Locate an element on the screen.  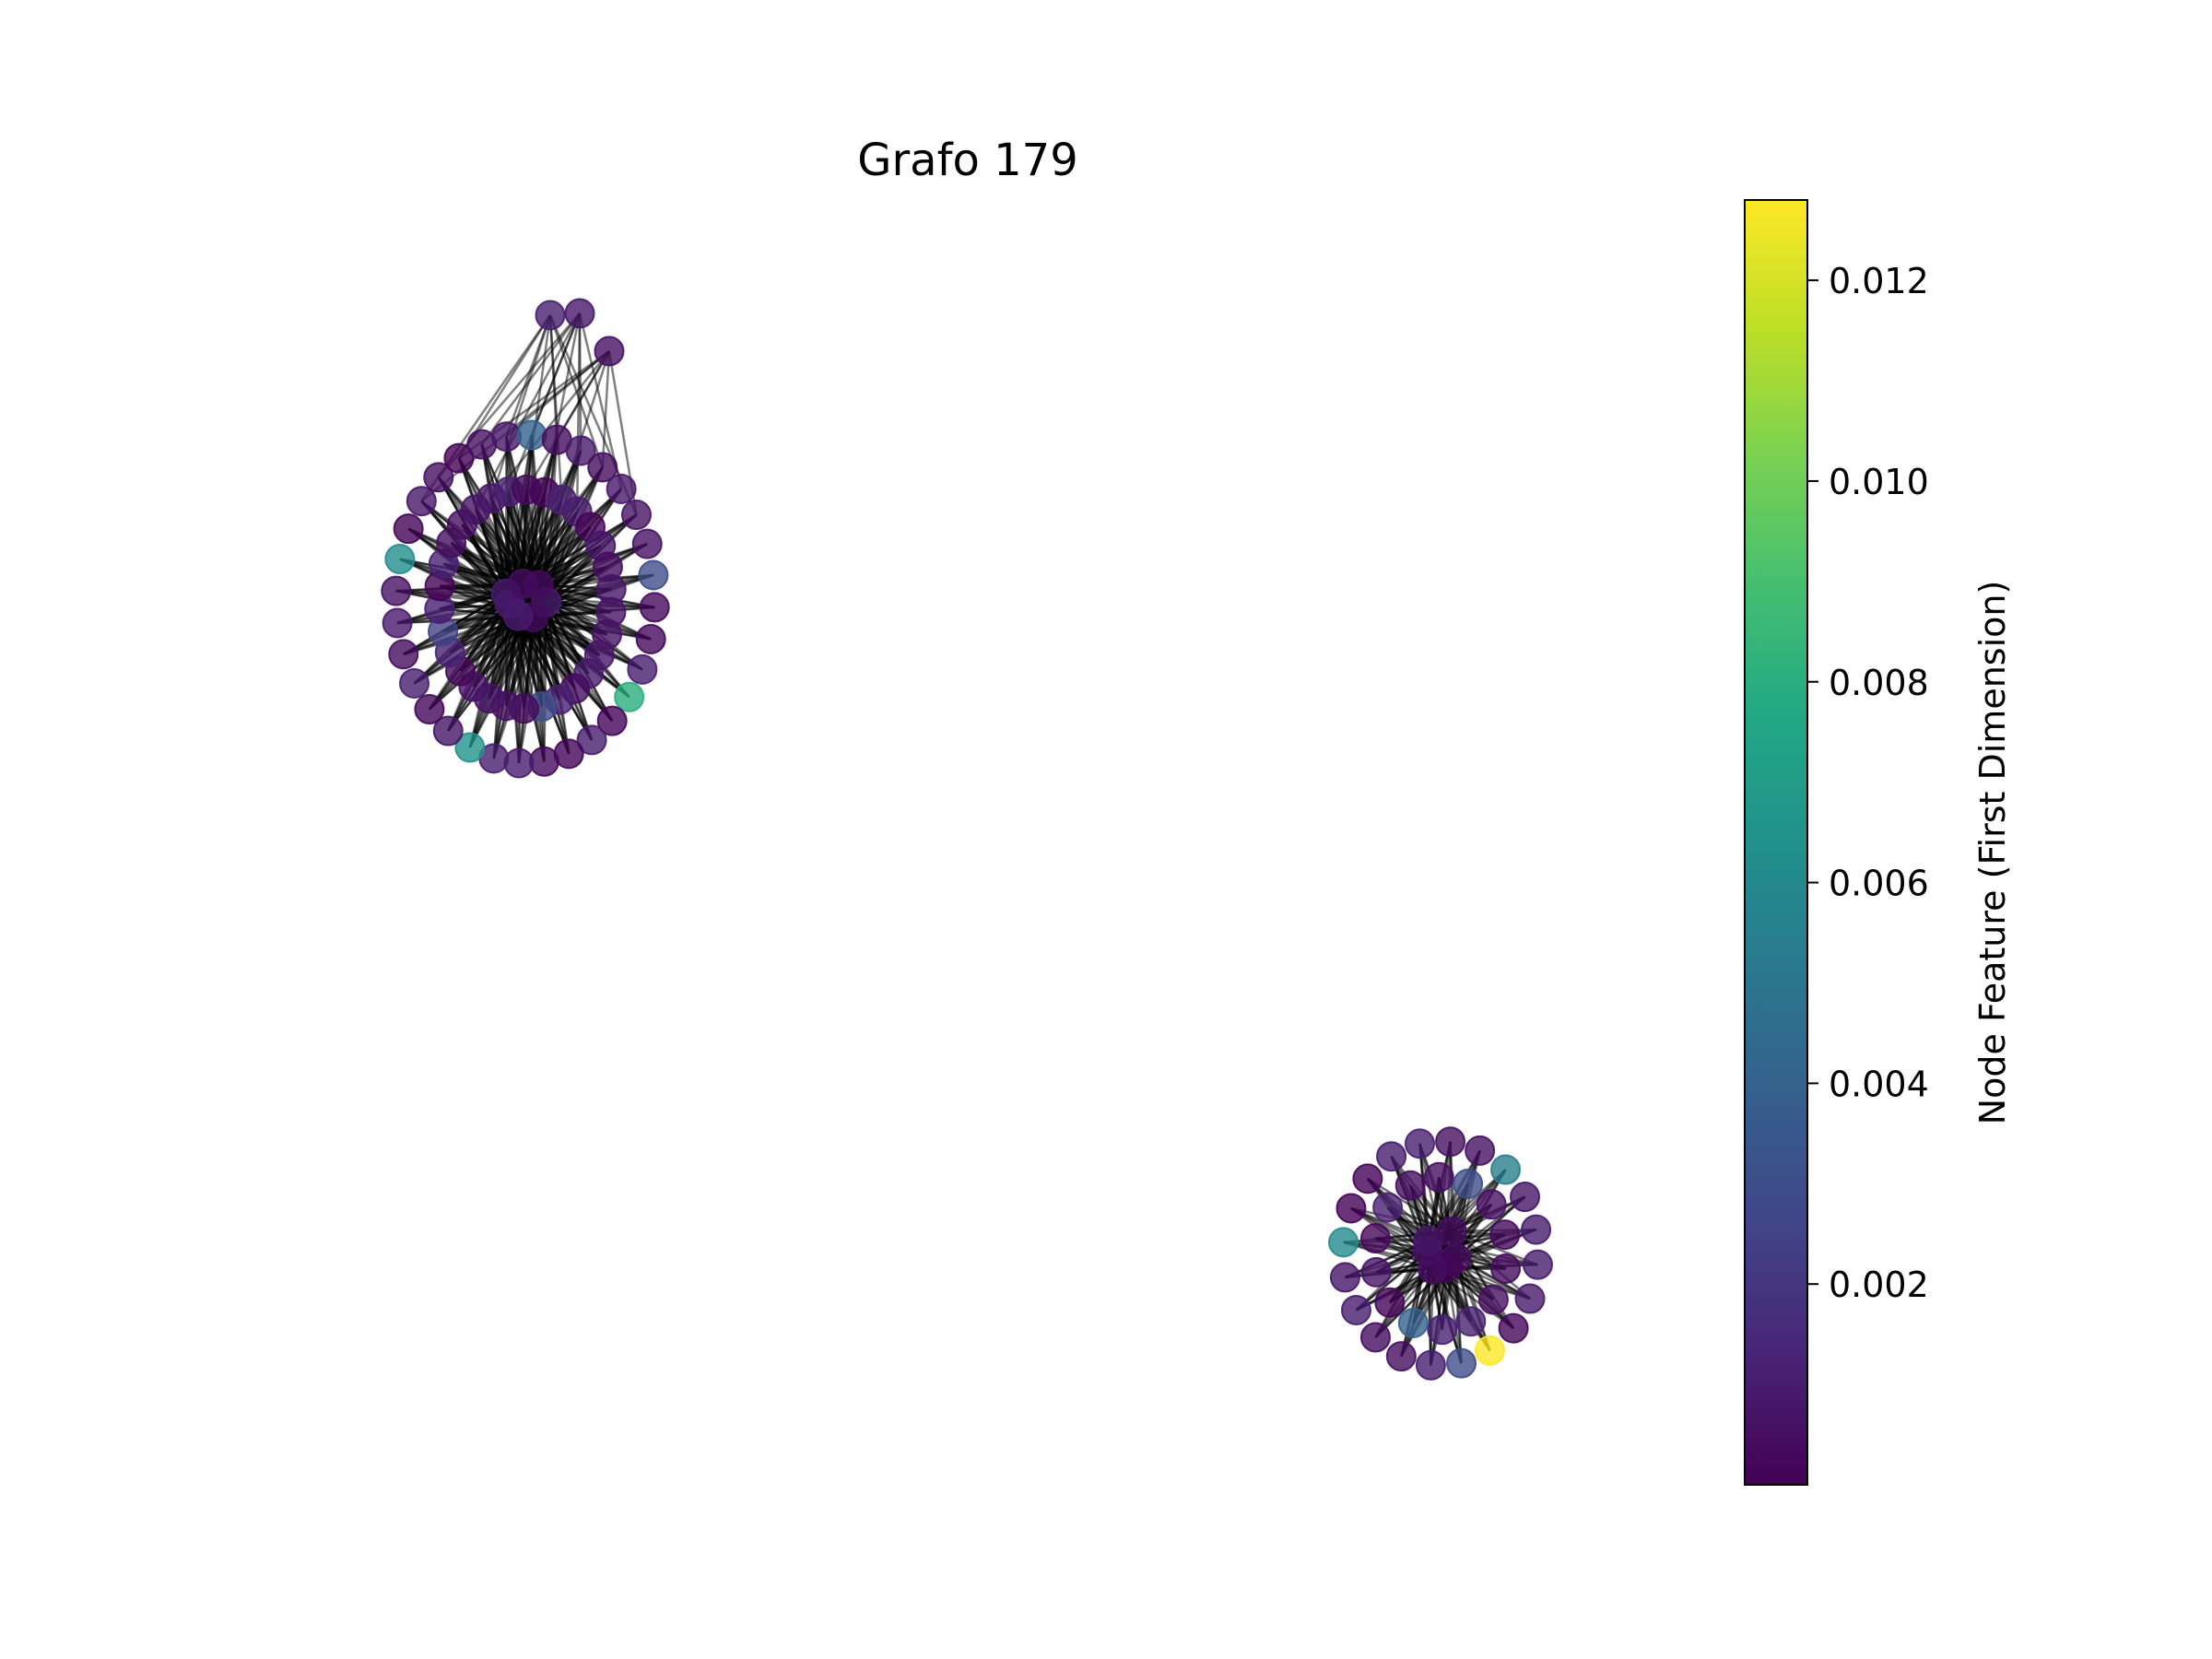
colorbar-tick-label: 0.004 is located at coordinates (1879, 1084).